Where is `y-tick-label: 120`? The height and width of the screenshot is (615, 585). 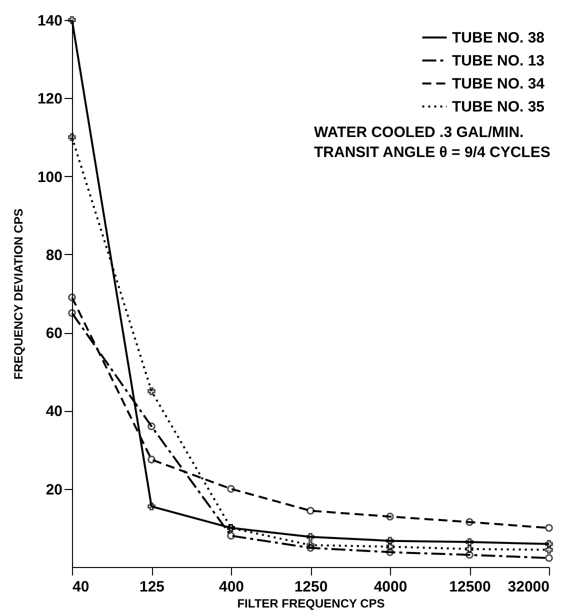
y-tick-label: 120 is located at coordinates (49, 99).